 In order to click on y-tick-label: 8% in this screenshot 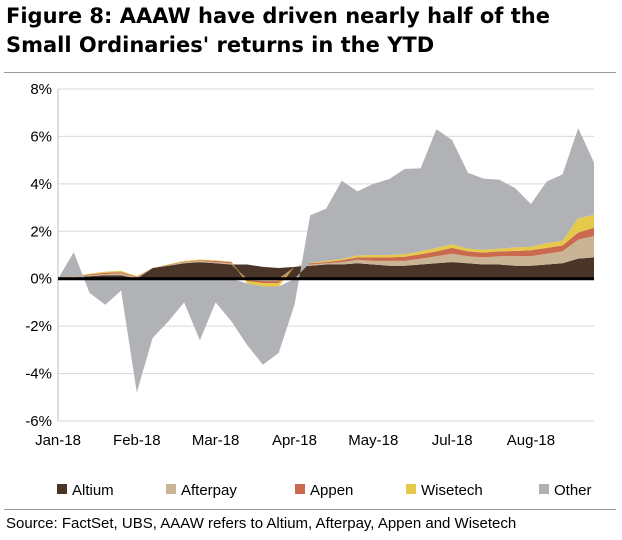, I will do `click(41, 89)`.